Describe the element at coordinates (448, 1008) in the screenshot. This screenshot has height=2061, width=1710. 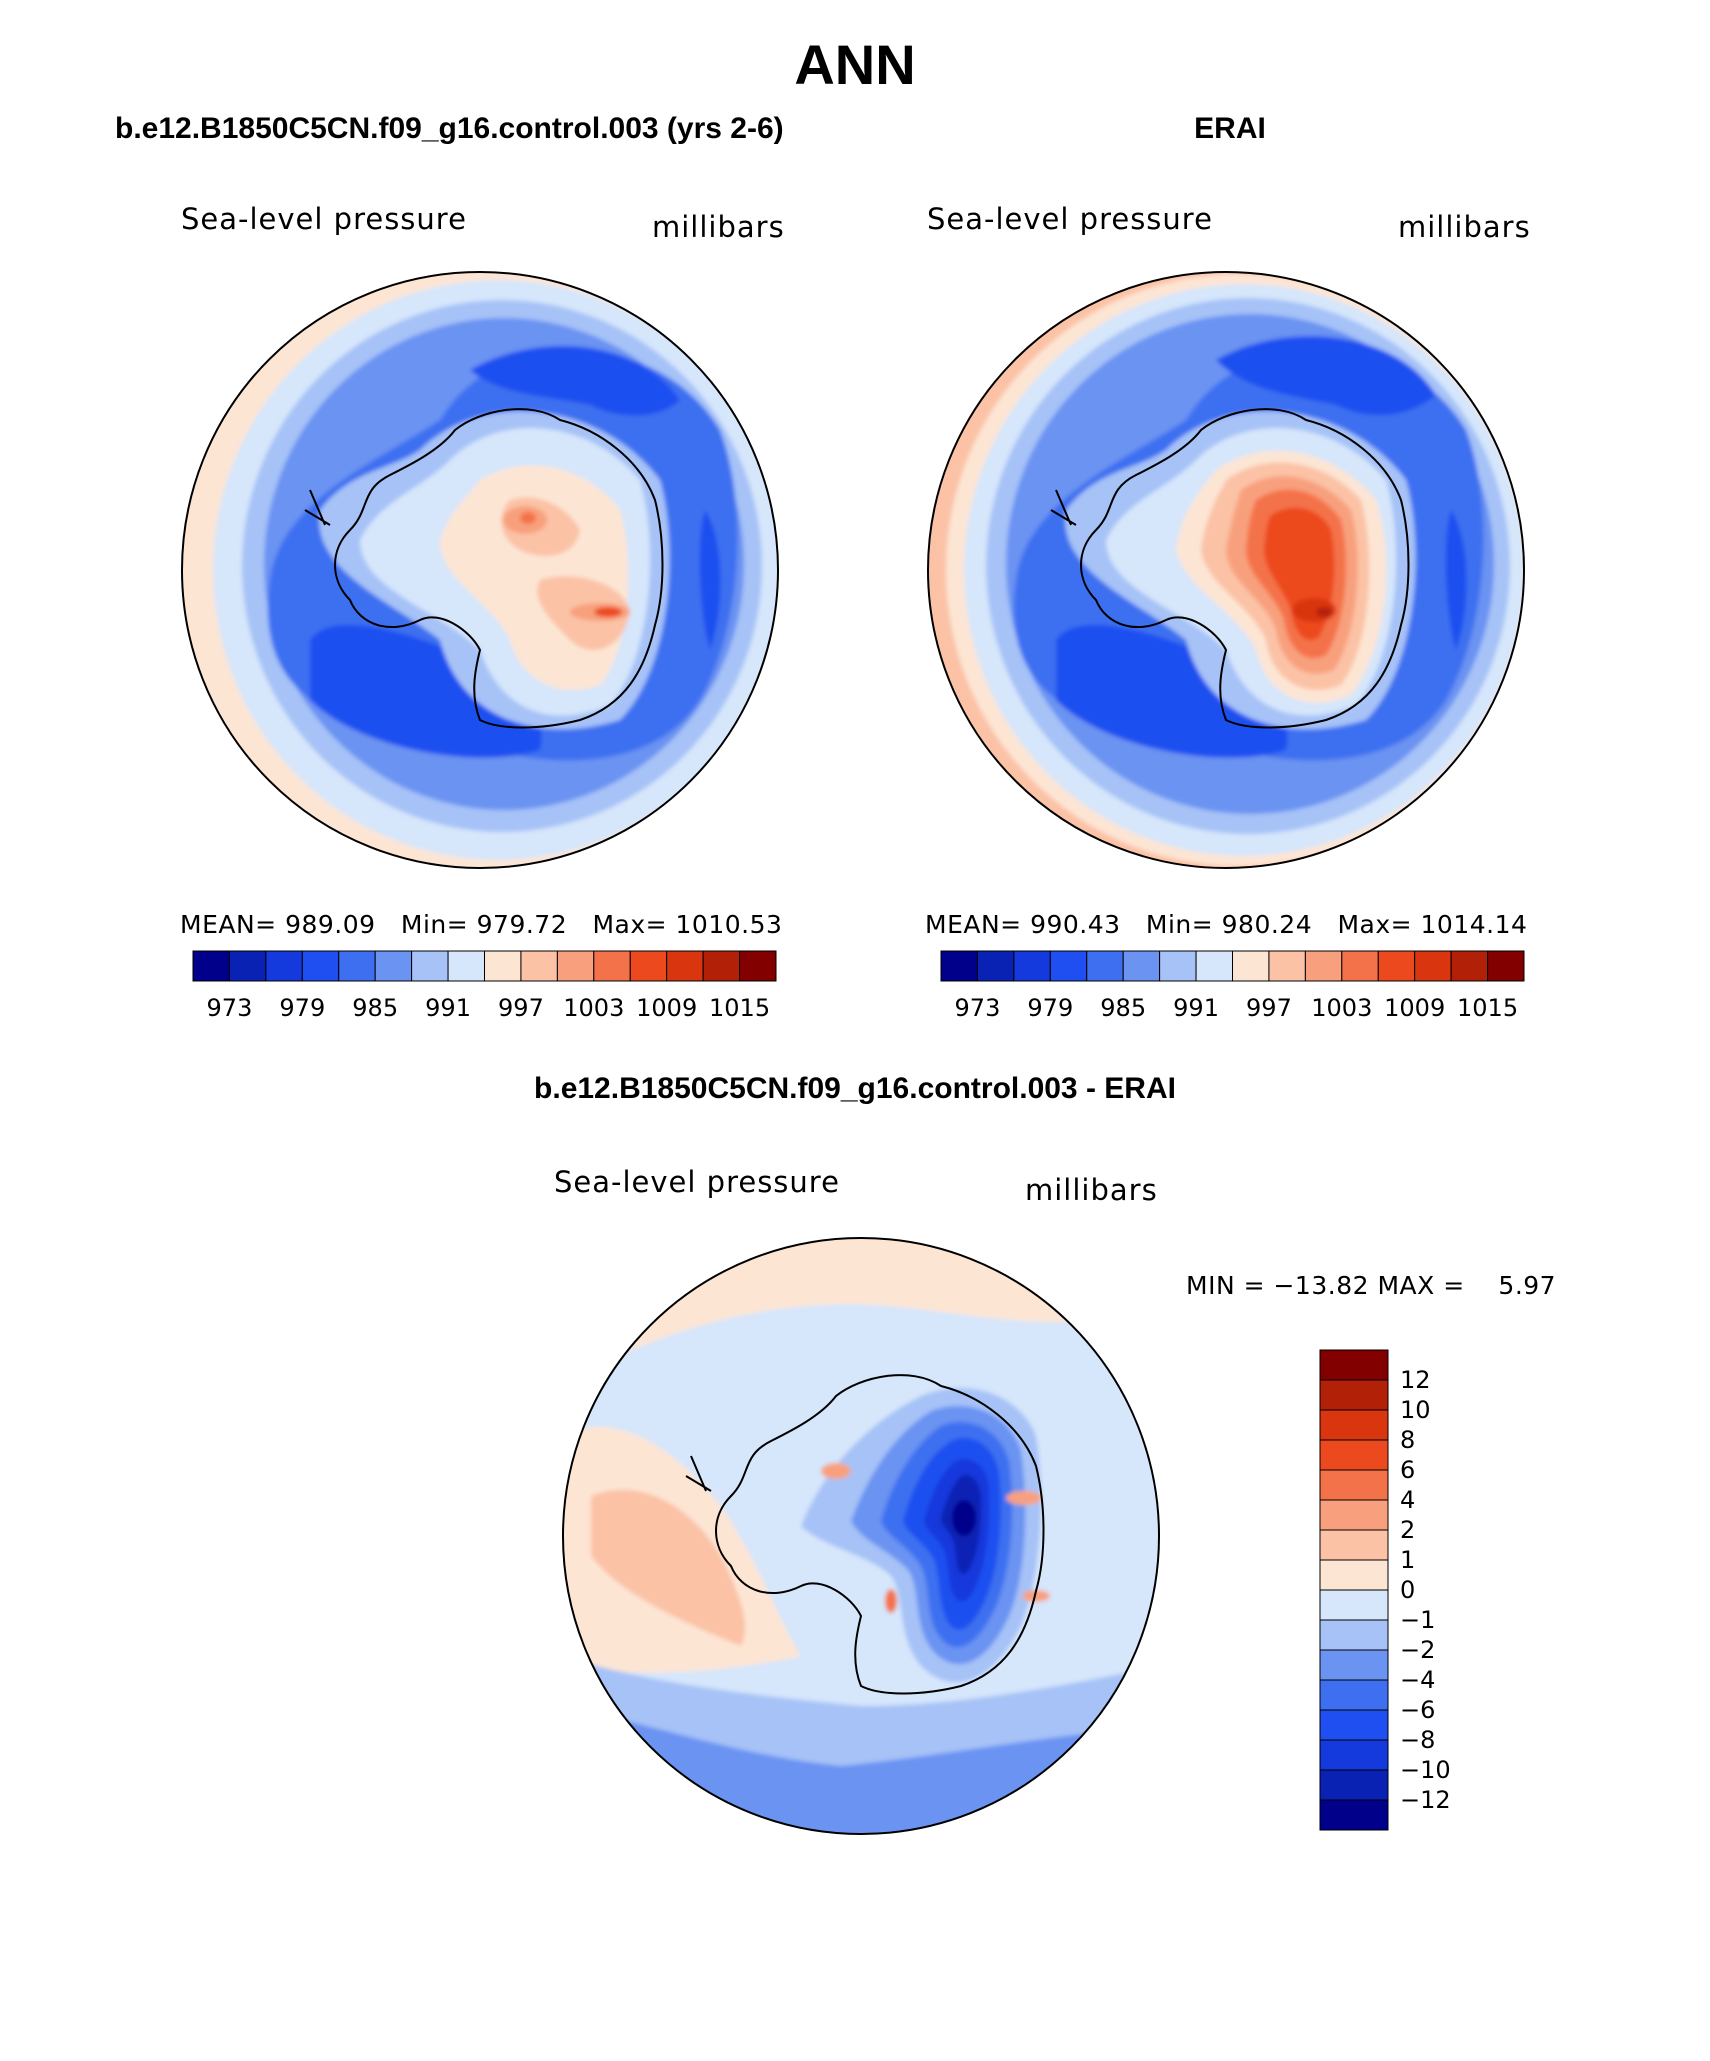
I see `model-colorbar-tick: 991` at that location.